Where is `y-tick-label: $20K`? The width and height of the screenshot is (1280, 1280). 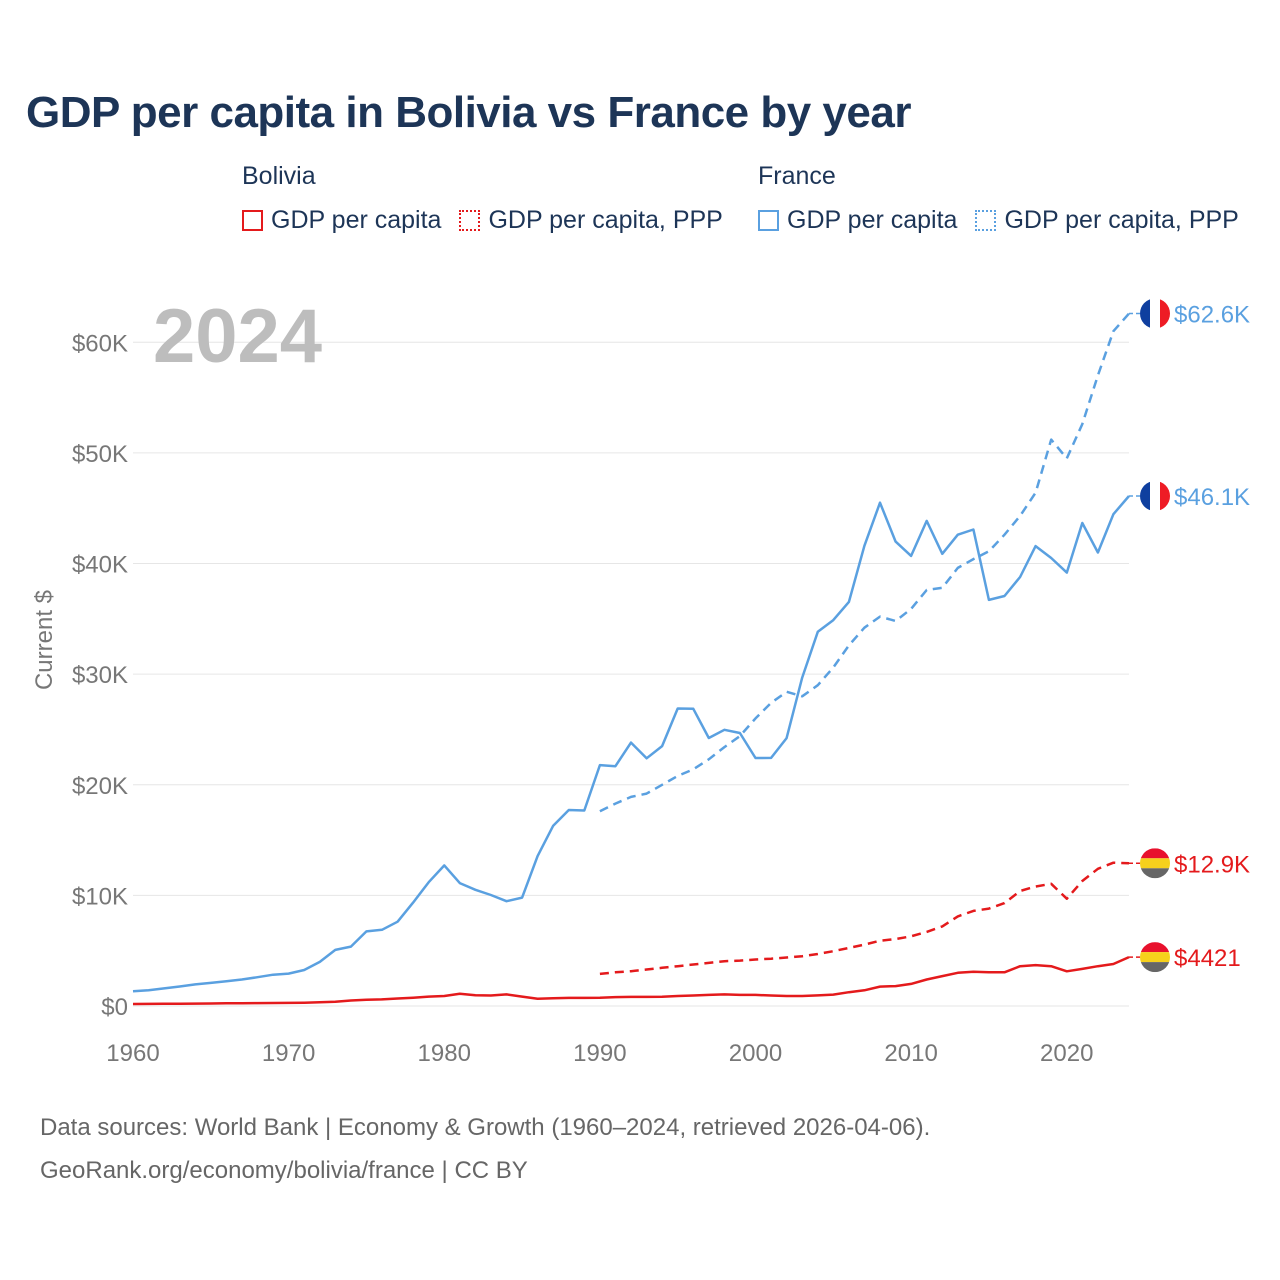
y-tick-label: $20K is located at coordinates (100, 786).